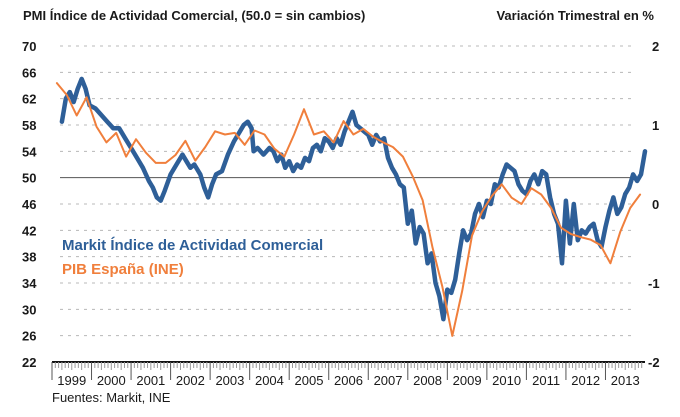  What do you see at coordinates (29, 72) in the screenshot?
I see `left-tick-label: 66` at bounding box center [29, 72].